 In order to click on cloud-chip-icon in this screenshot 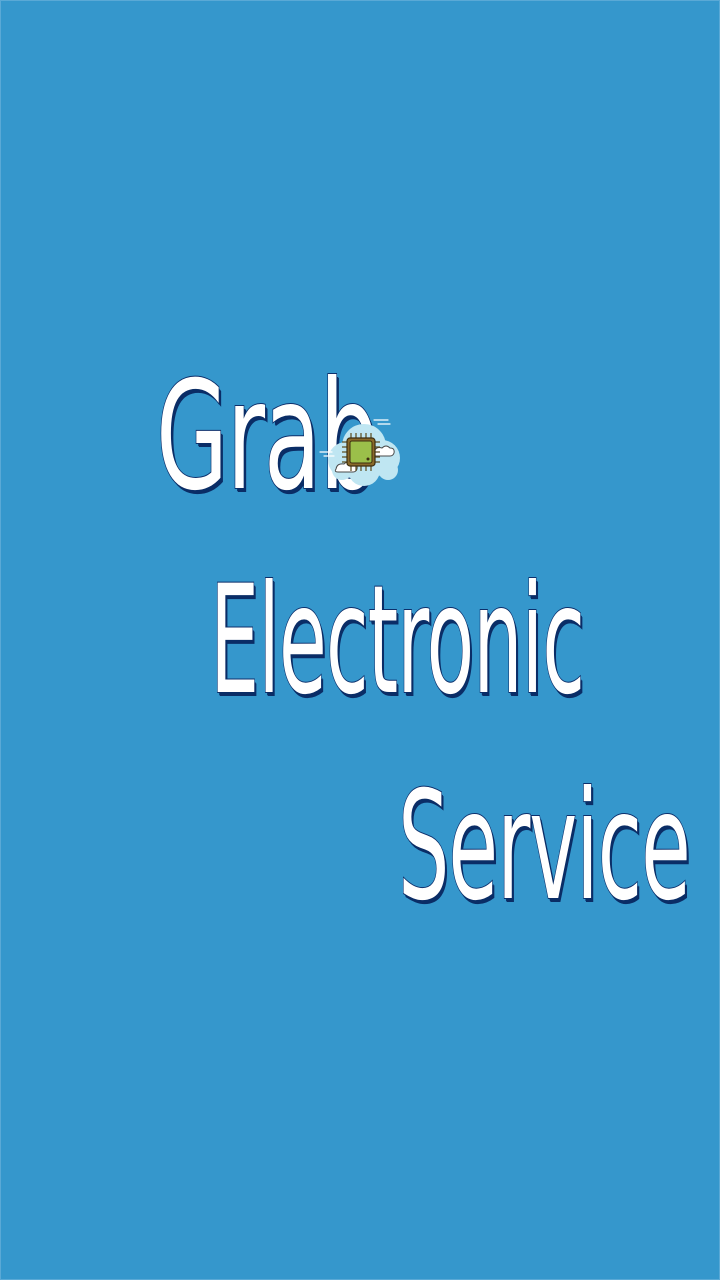, I will do `click(359, 452)`.